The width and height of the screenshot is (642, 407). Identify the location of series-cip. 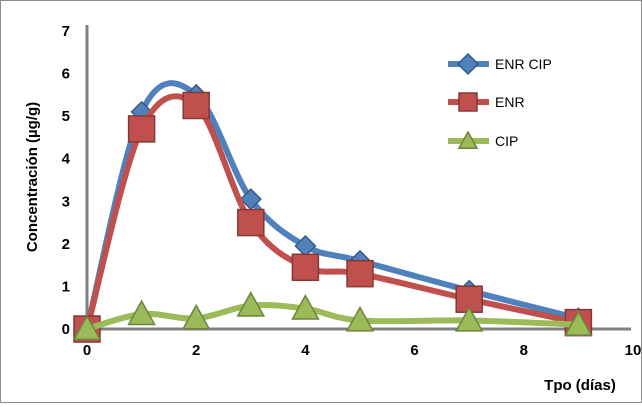
(332, 316).